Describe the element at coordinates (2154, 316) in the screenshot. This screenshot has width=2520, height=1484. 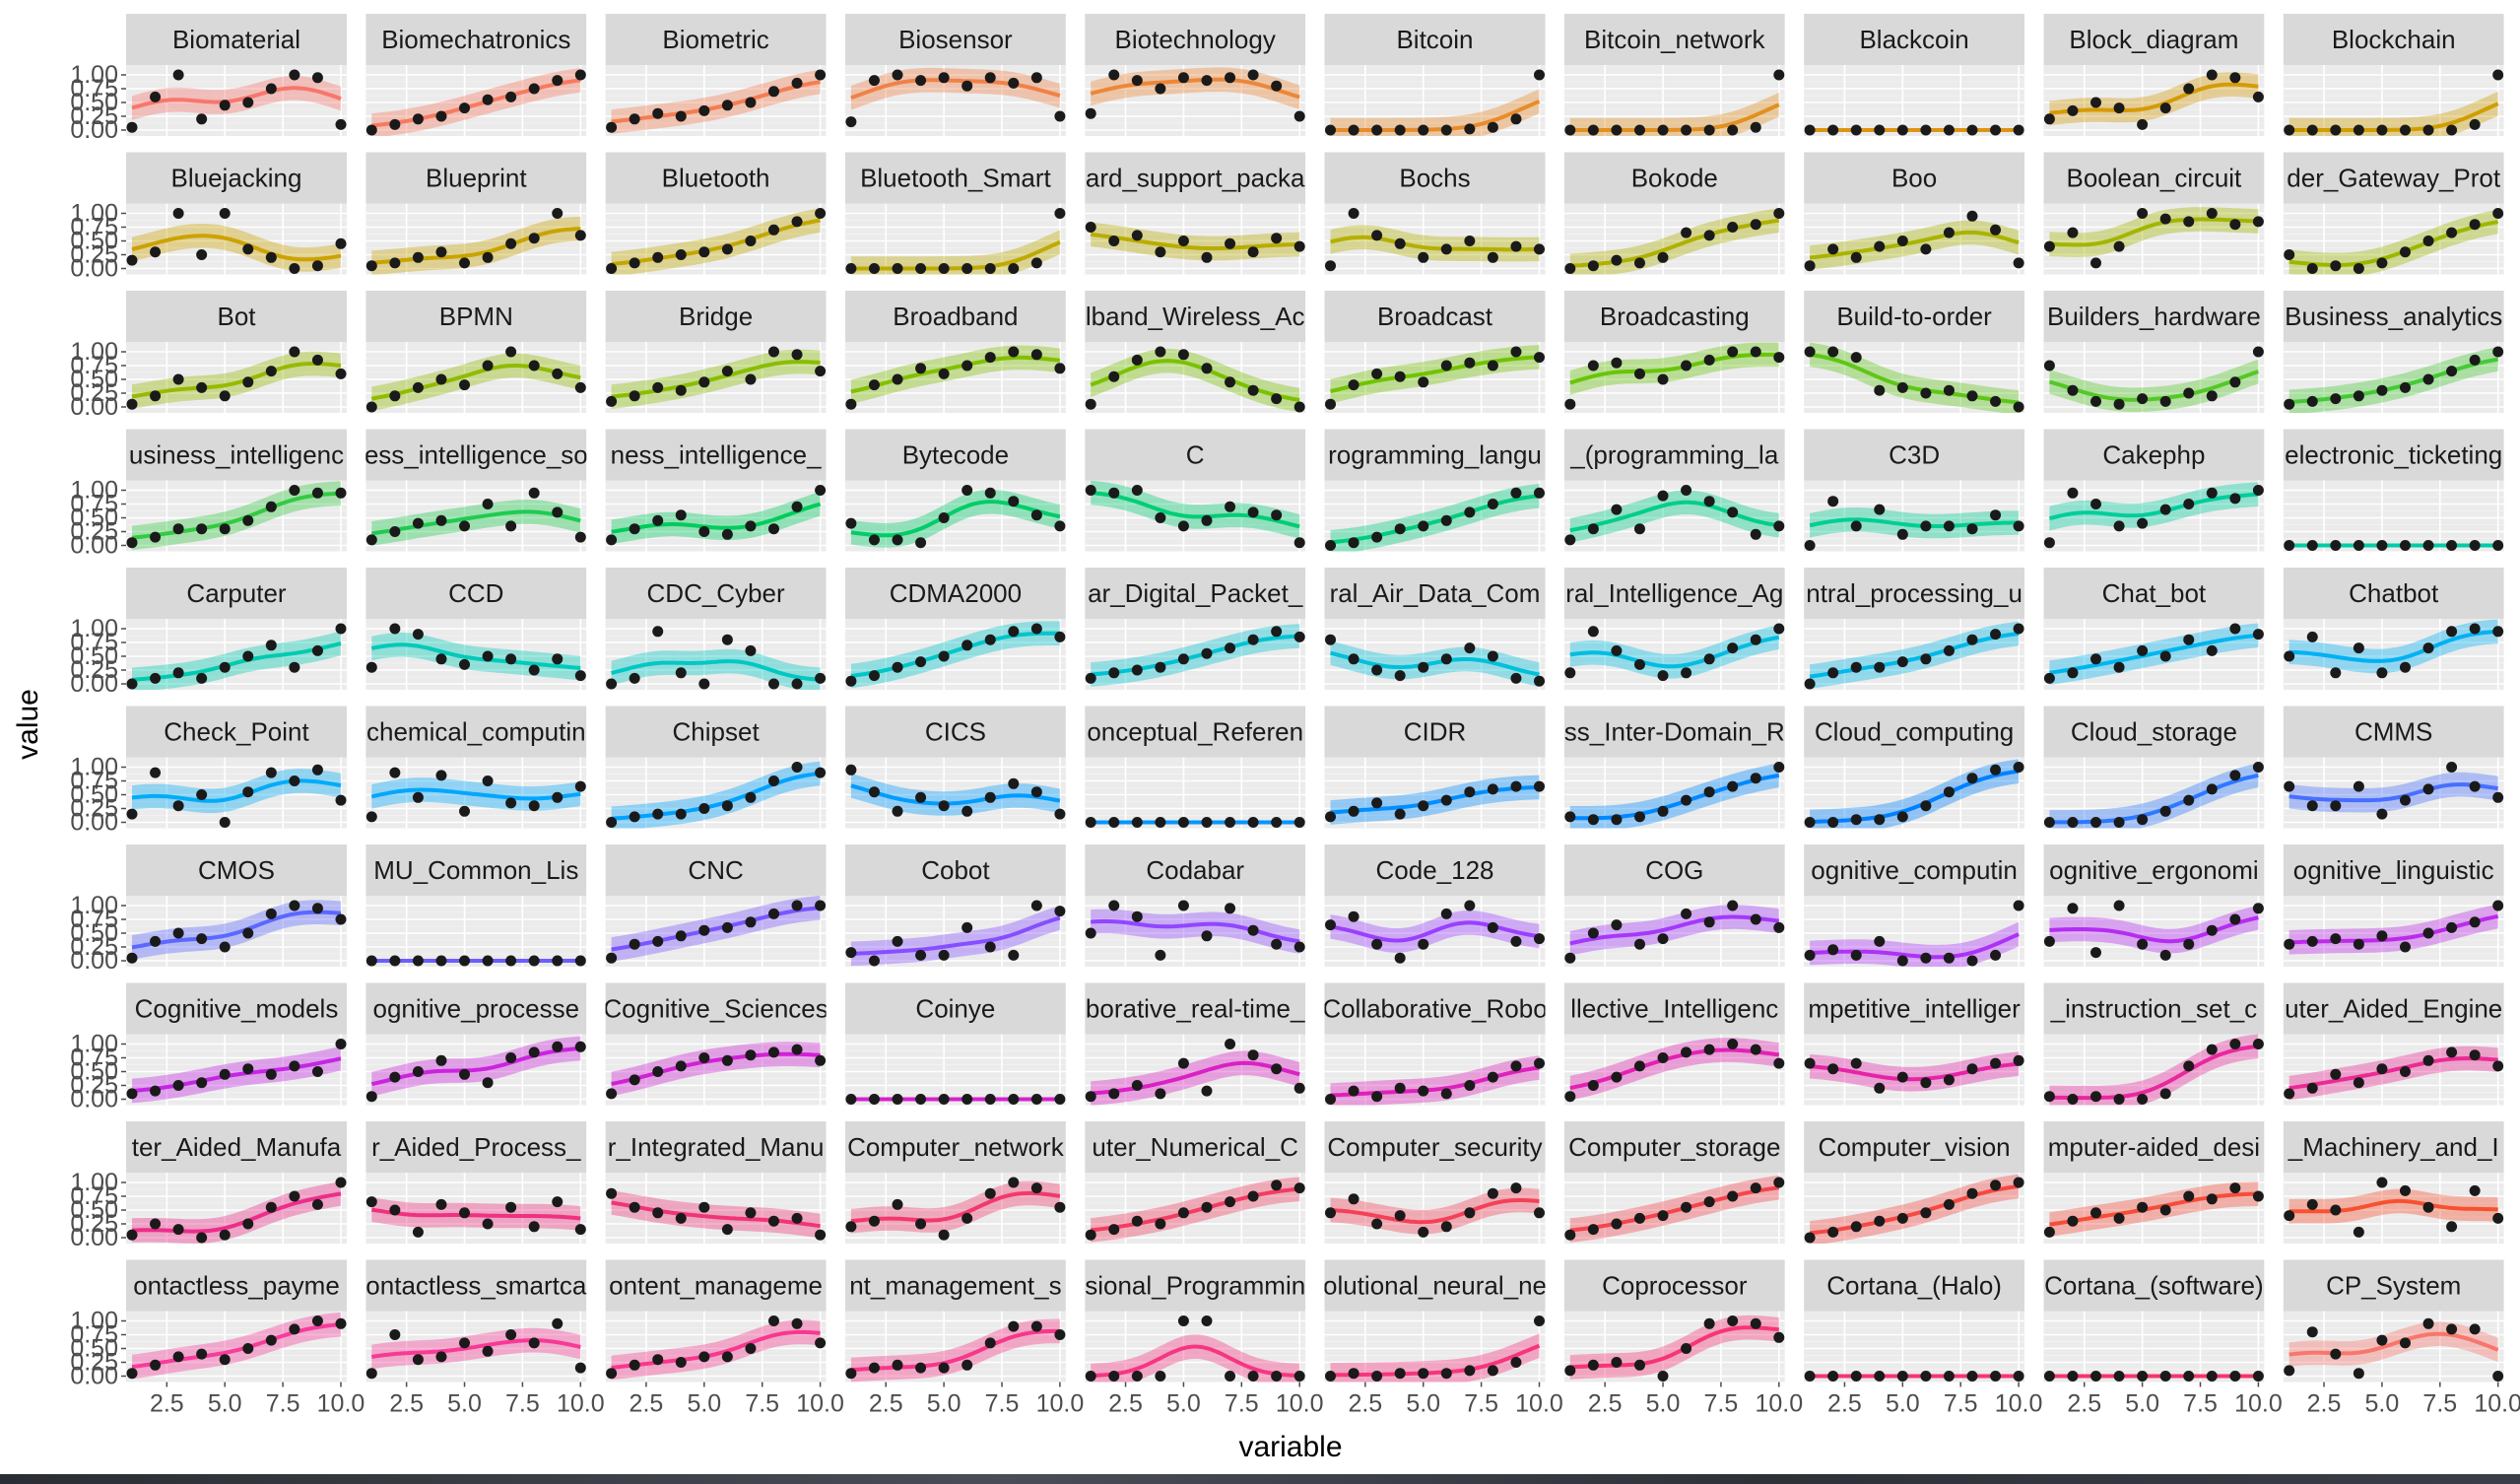
I see `facet-strip-label: Builders_hardware` at that location.